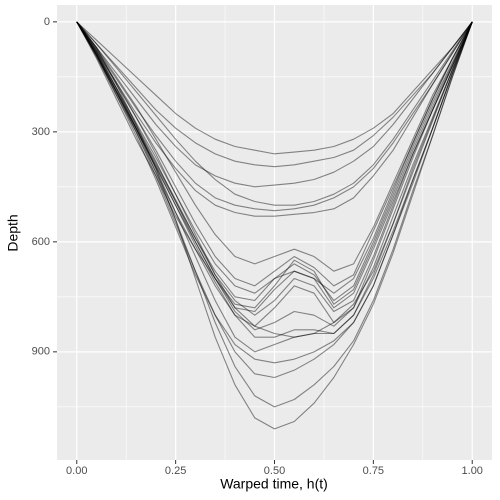 This screenshot has height=500, width=500. I want to click on y-tick-label: 600, so click(41, 242).